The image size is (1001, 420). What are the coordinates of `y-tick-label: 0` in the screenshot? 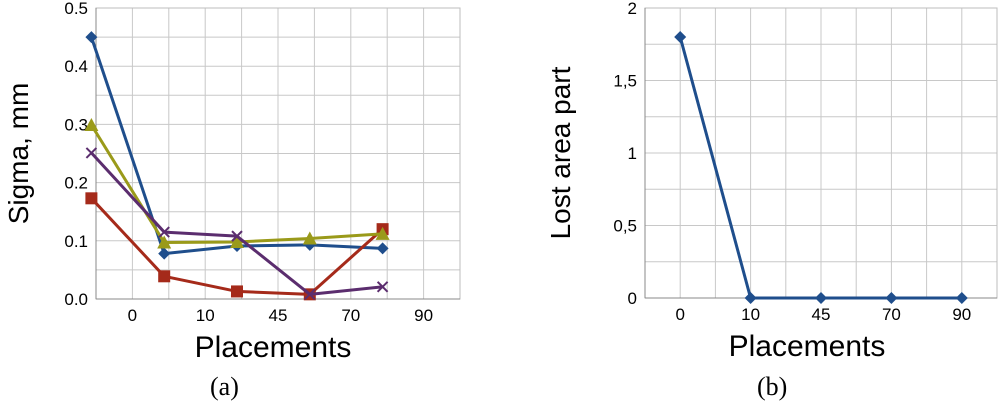 It's located at (632, 298).